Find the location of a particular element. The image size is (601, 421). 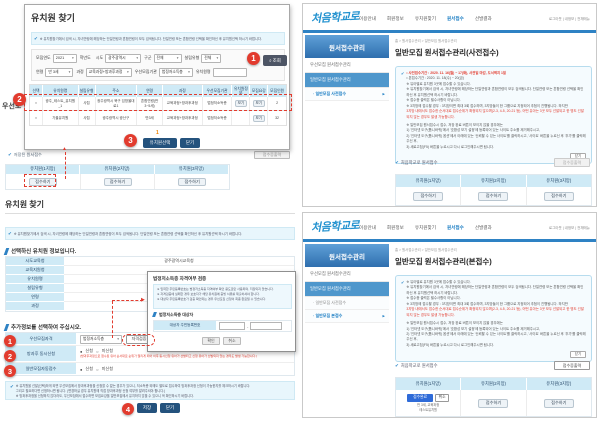

select-kindergarten-button: 유치원선택 is located at coordinates (160, 143).